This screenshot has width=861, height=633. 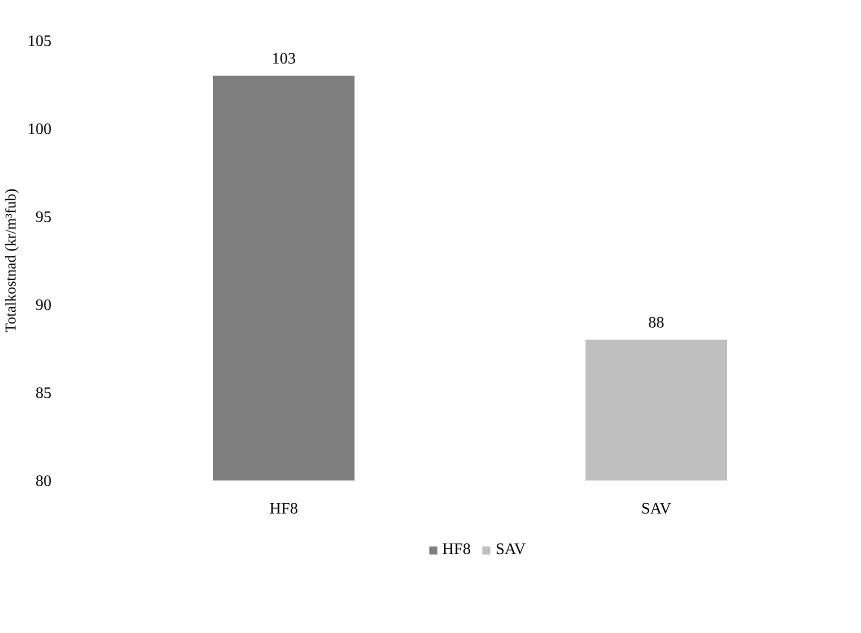 What do you see at coordinates (656, 323) in the screenshot?
I see `data-label: 88` at bounding box center [656, 323].